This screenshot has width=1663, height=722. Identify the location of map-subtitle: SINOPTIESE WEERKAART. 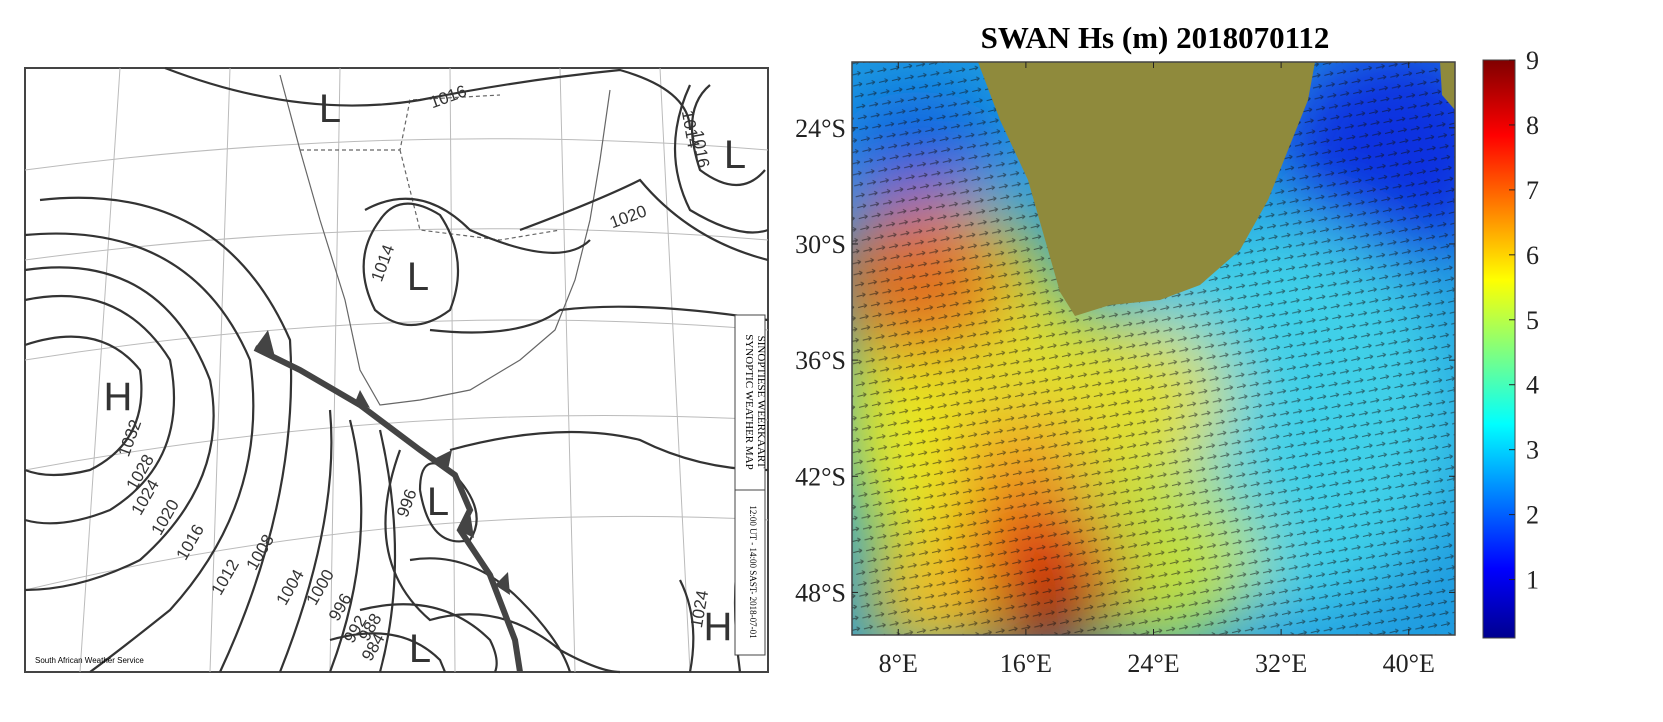
(761, 402).